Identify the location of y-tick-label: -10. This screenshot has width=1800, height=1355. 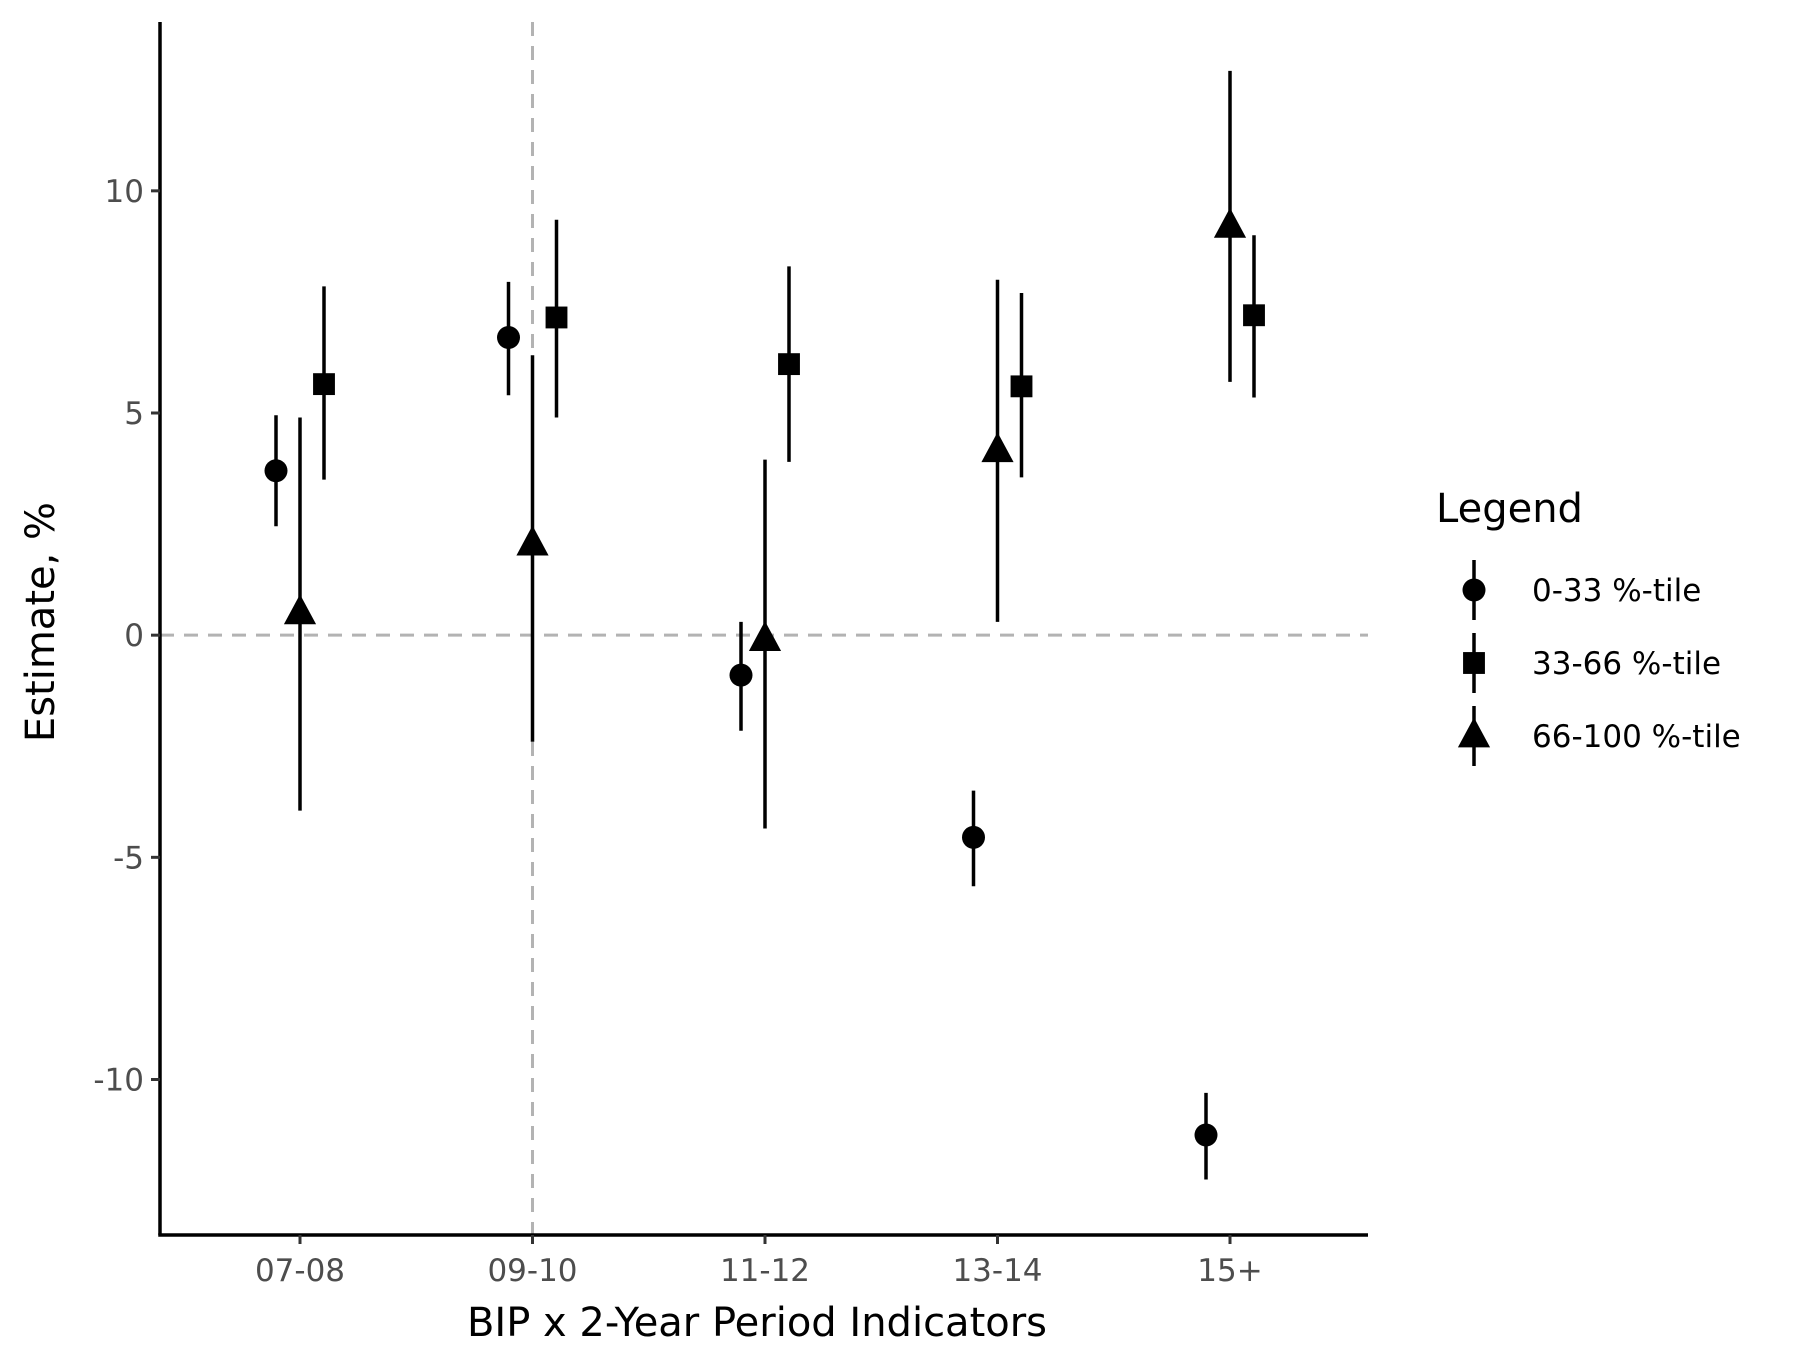
(118, 1080).